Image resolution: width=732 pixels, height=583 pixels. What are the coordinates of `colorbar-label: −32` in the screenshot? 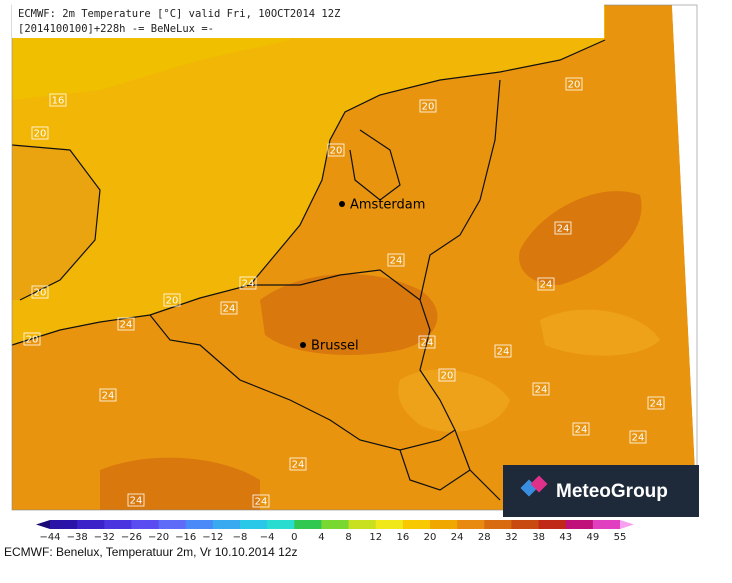 It's located at (104, 537).